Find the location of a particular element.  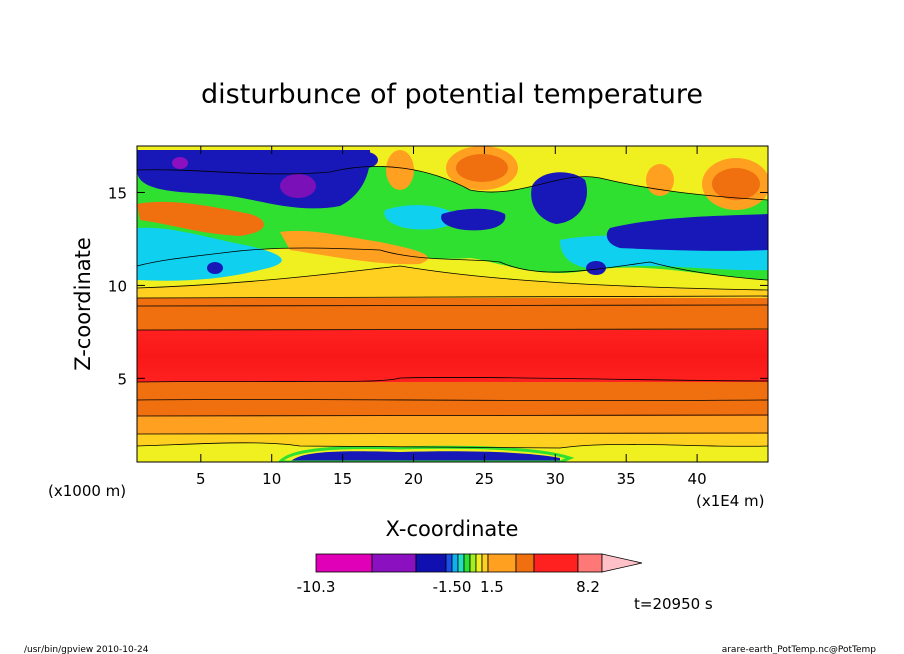

blob-orange-mid is located at coordinates (354, 247).